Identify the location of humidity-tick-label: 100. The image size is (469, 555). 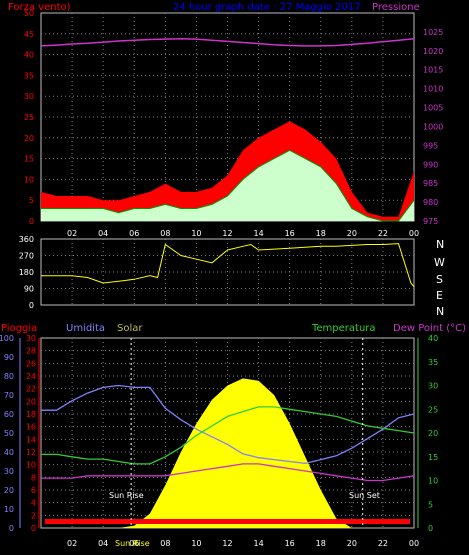
(7, 338).